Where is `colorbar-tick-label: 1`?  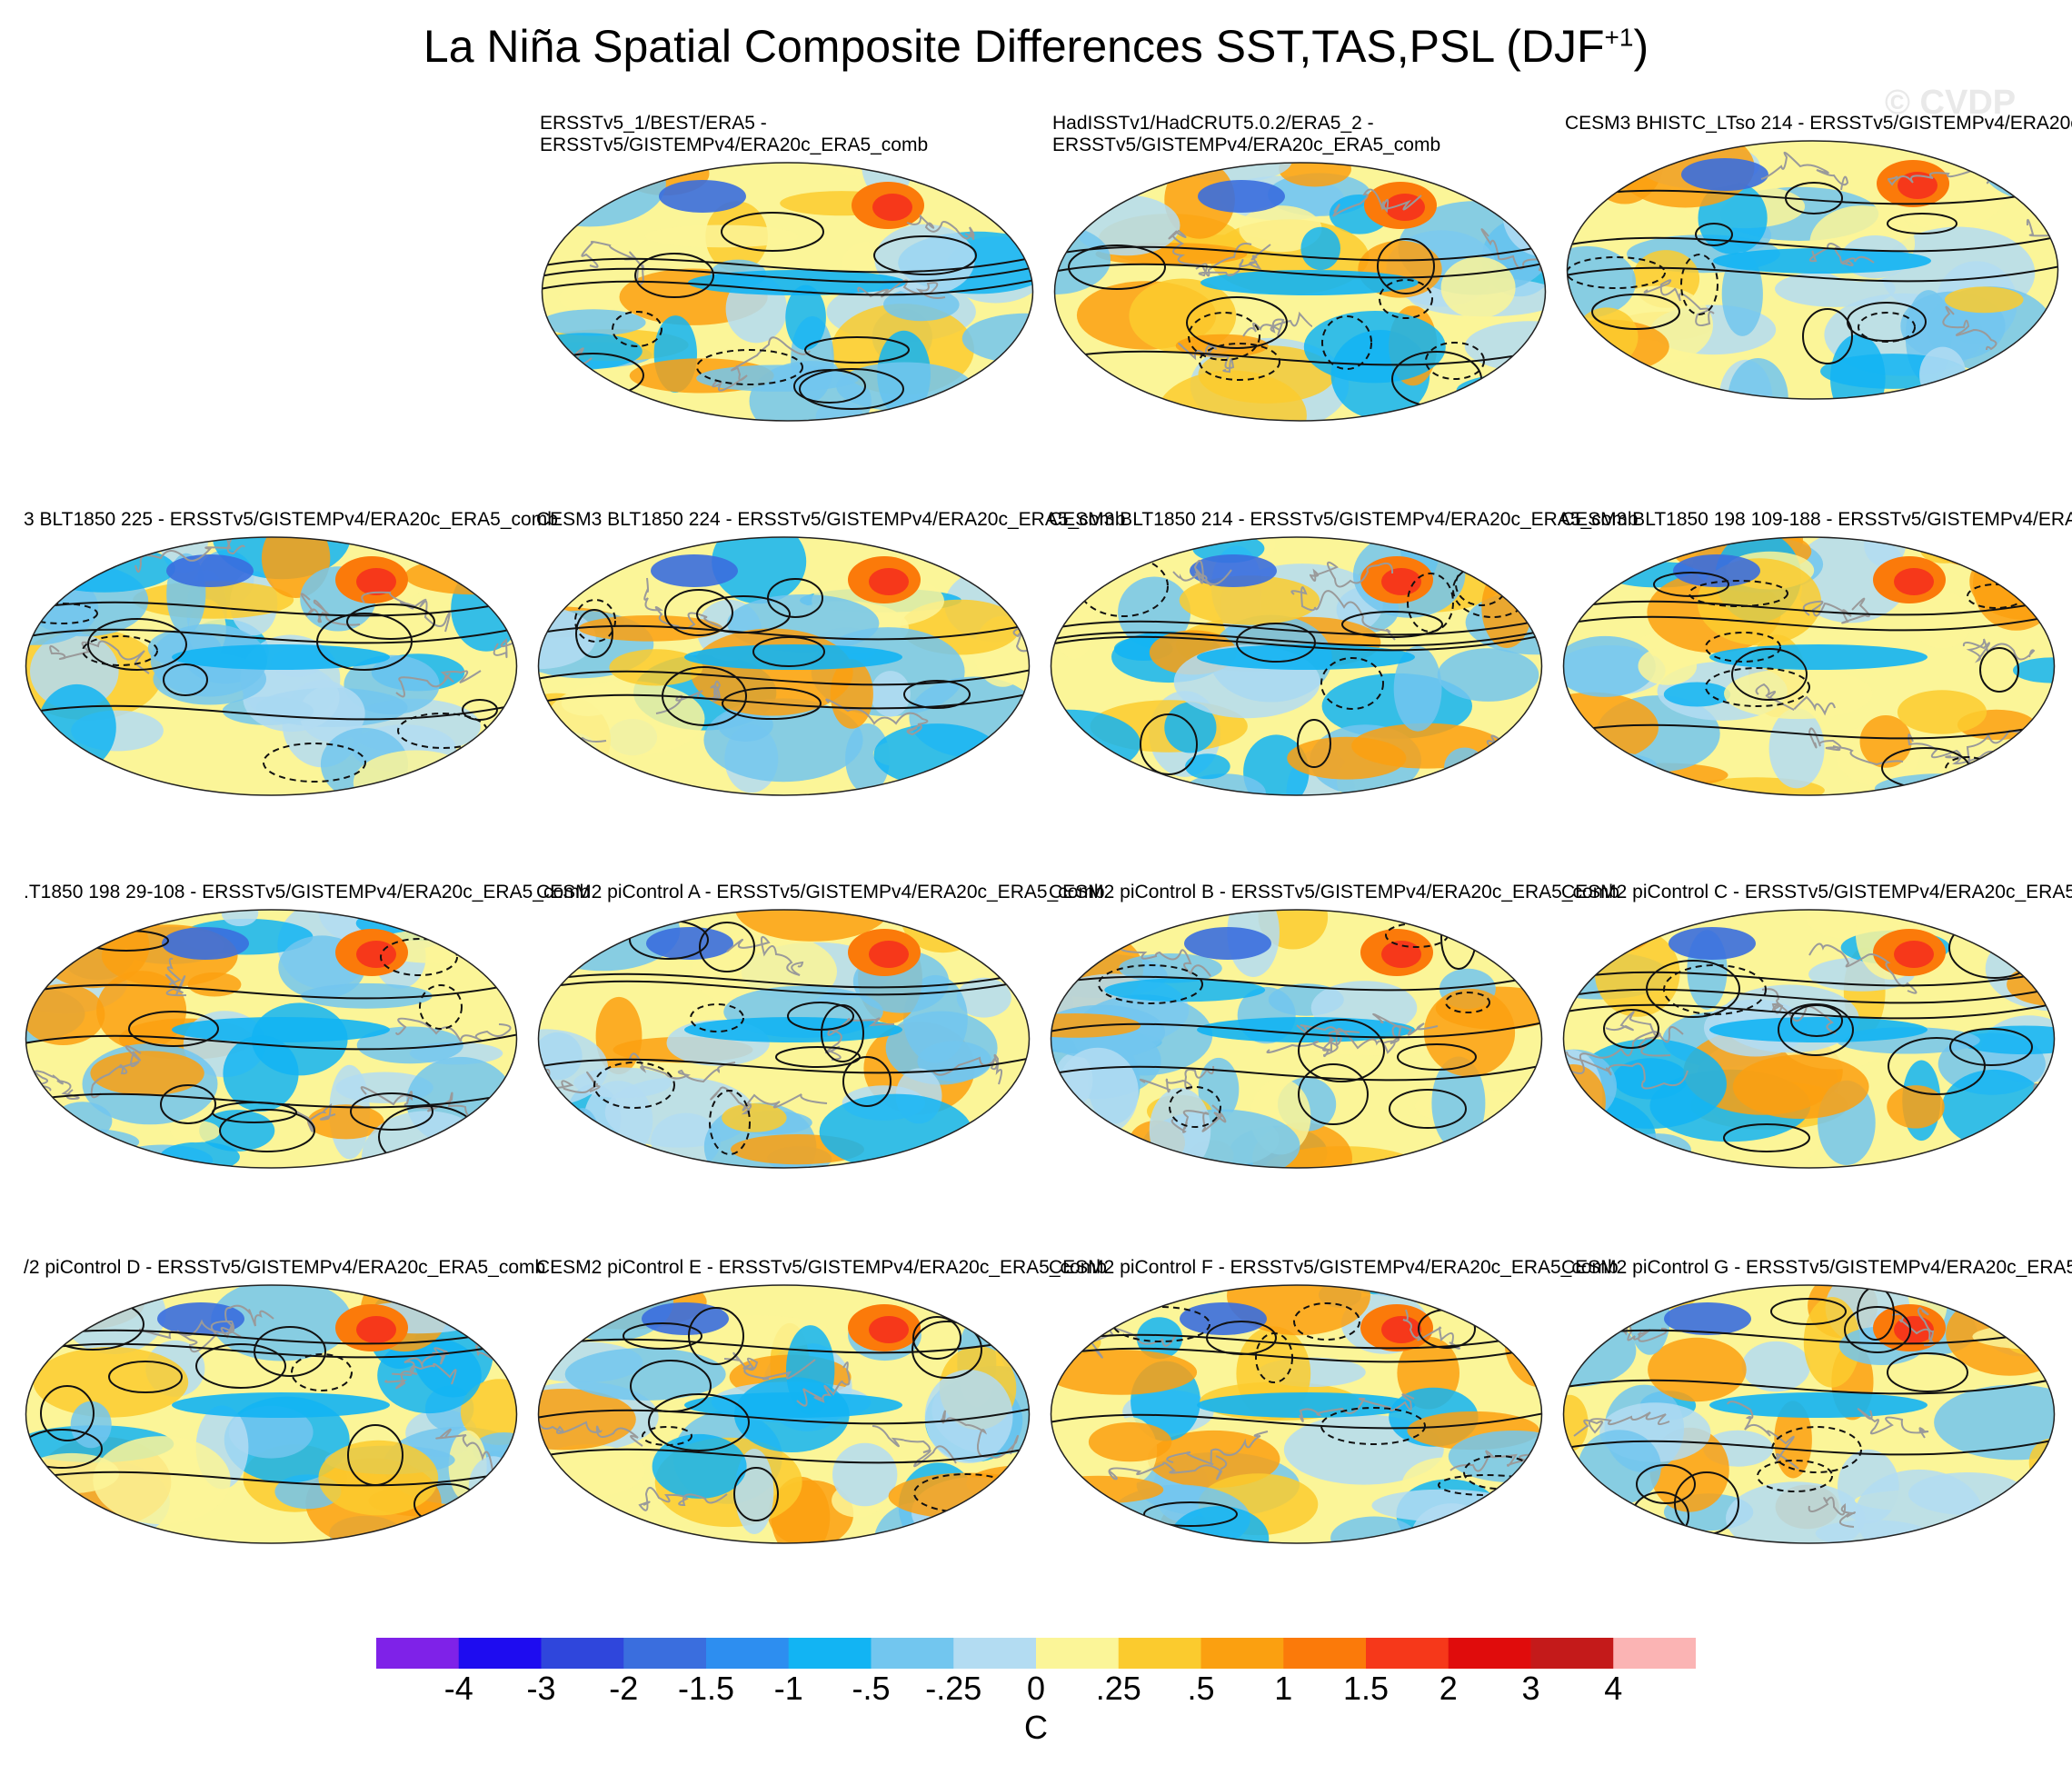 colorbar-tick-label: 1 is located at coordinates (1283, 1688).